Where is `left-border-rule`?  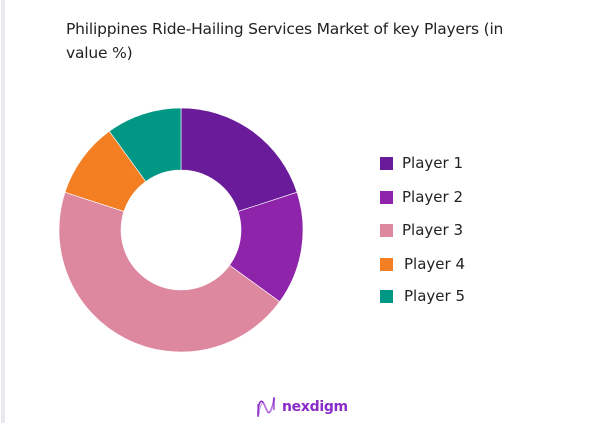 left-border-rule is located at coordinates (3, 211).